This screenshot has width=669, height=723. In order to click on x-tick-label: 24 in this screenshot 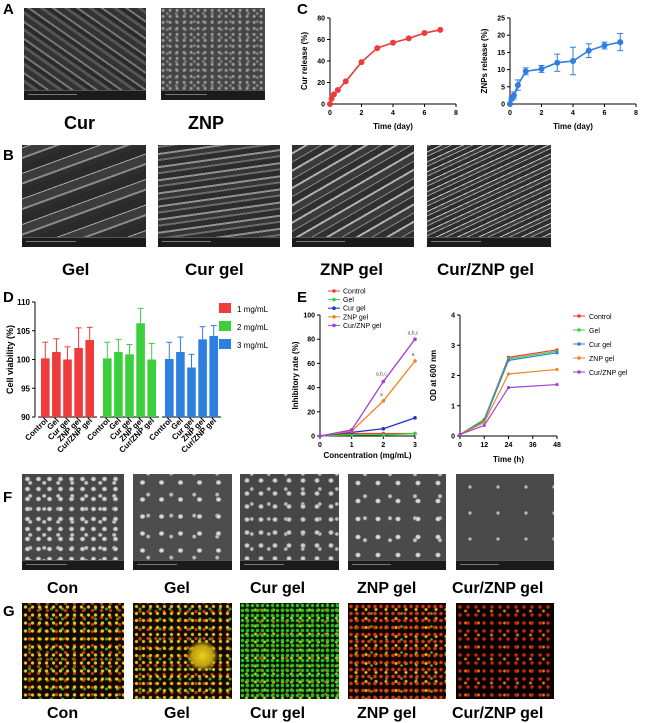, I will do `click(509, 445)`.